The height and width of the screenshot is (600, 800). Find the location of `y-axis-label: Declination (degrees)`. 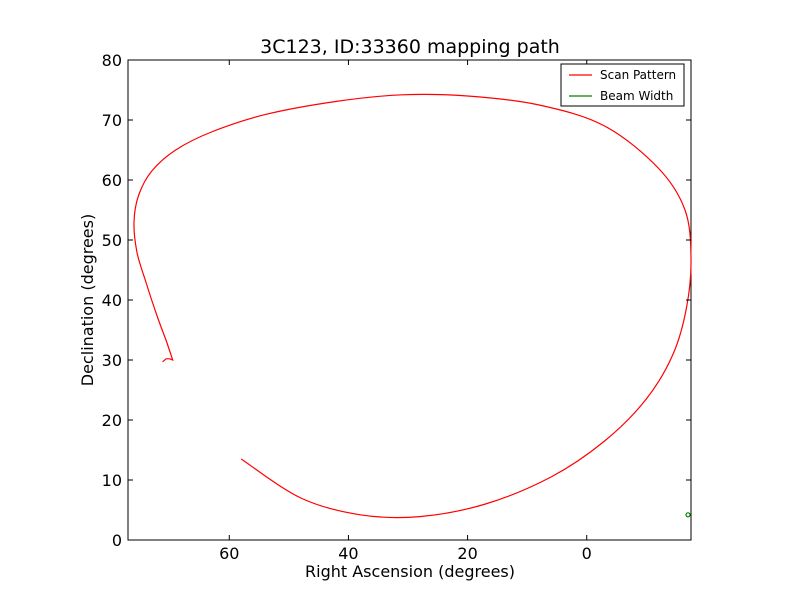

y-axis-label: Declination (degrees) is located at coordinates (87, 300).